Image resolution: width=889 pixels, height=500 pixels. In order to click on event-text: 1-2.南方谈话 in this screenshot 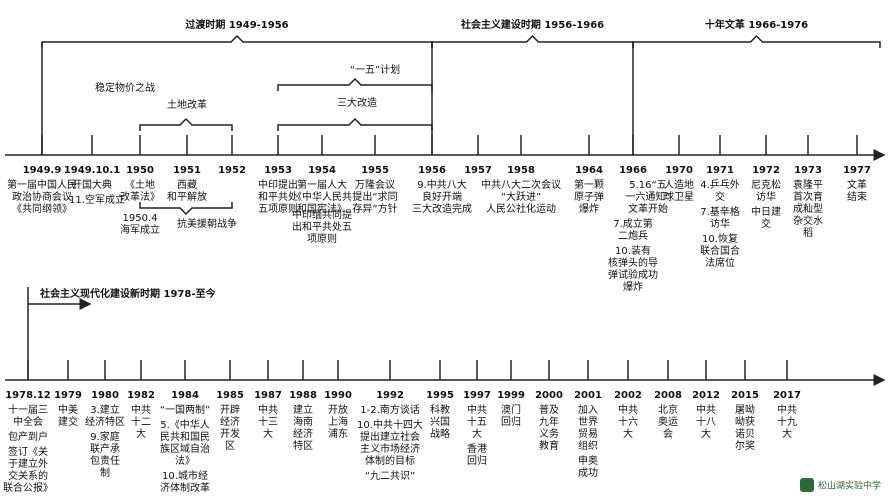, I will do `click(390, 409)`.